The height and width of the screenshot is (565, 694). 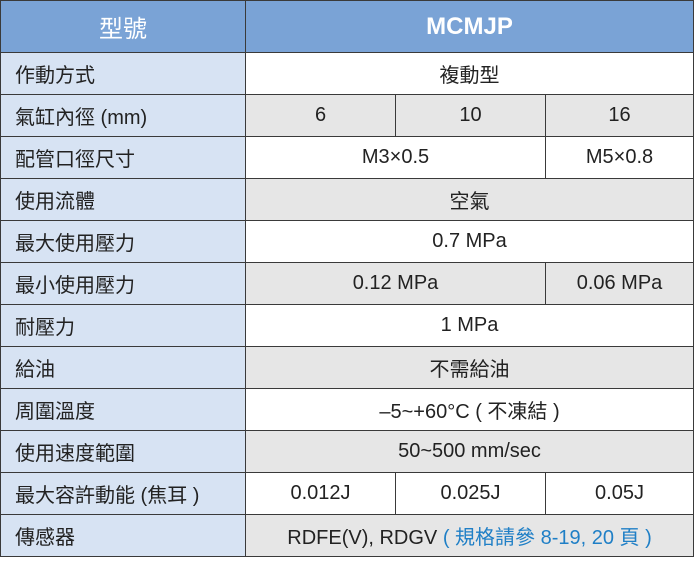 What do you see at coordinates (123, 367) in the screenshot?
I see `row-label: 給油` at bounding box center [123, 367].